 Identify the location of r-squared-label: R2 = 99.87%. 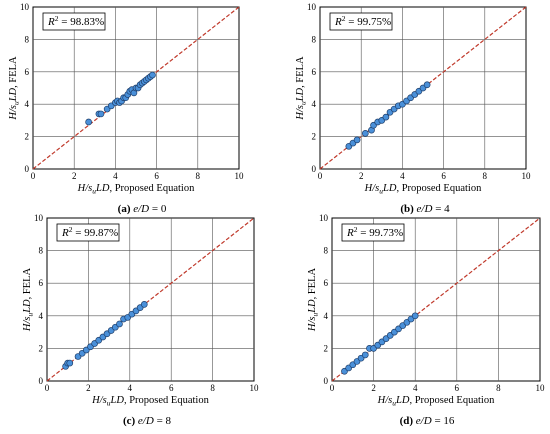
(89, 232).